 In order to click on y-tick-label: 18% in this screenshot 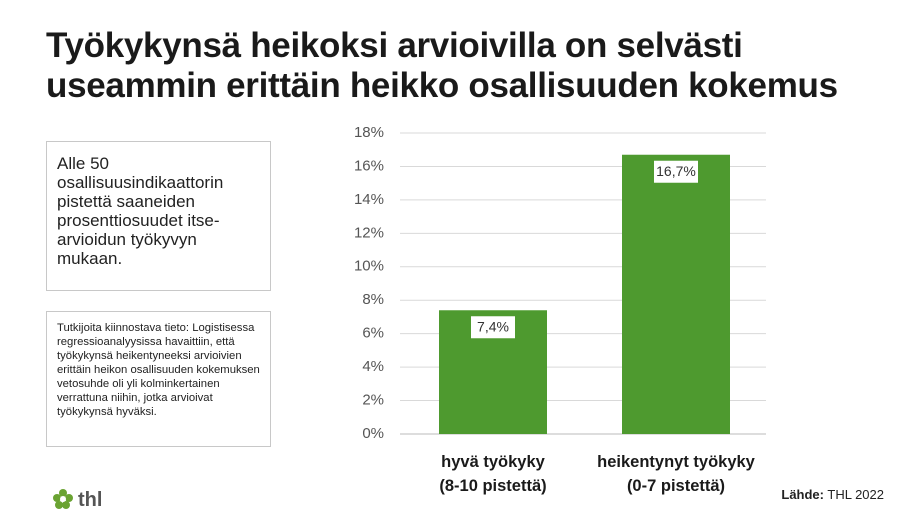, I will do `click(369, 132)`.